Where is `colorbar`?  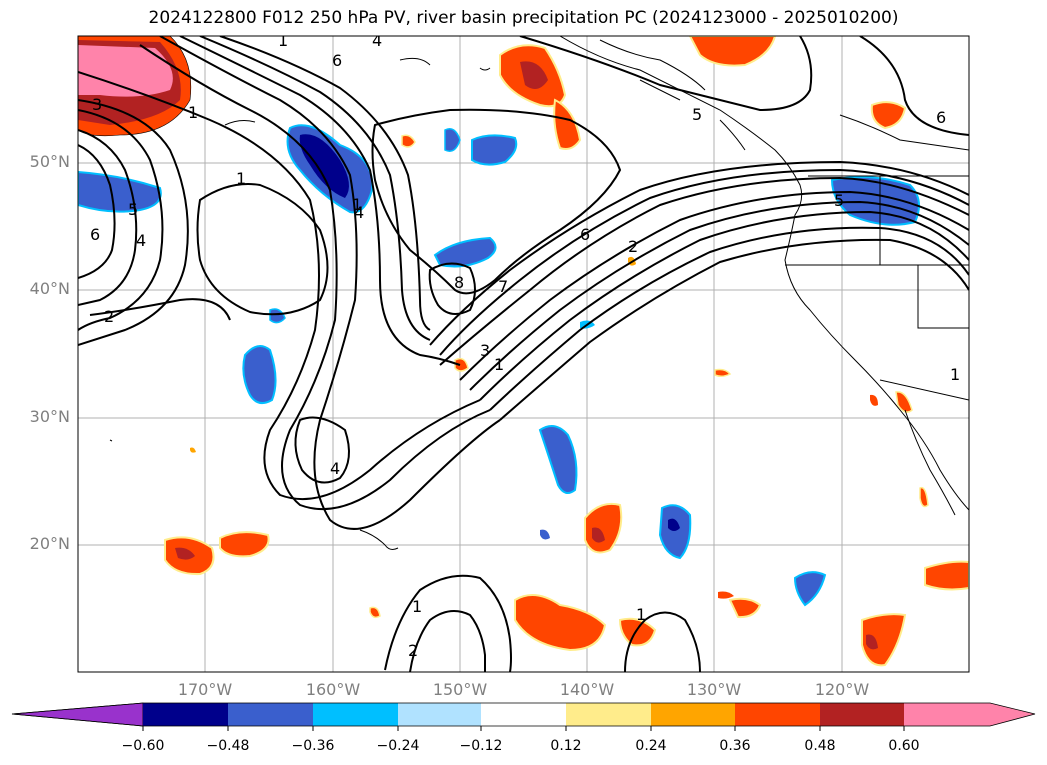 colorbar is located at coordinates (523, 716).